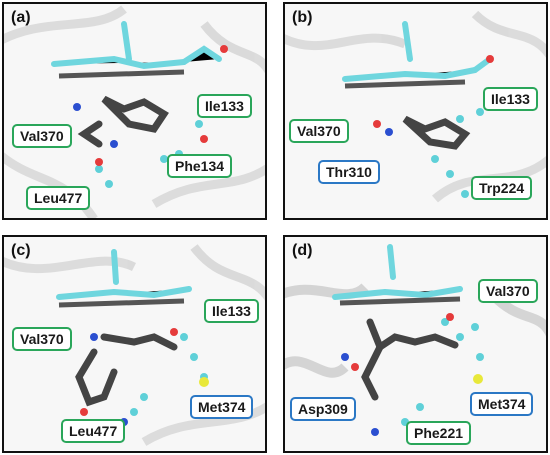 The image size is (550, 455). What do you see at coordinates (439, 433) in the screenshot?
I see `residue-label-phe221: Phe221` at bounding box center [439, 433].